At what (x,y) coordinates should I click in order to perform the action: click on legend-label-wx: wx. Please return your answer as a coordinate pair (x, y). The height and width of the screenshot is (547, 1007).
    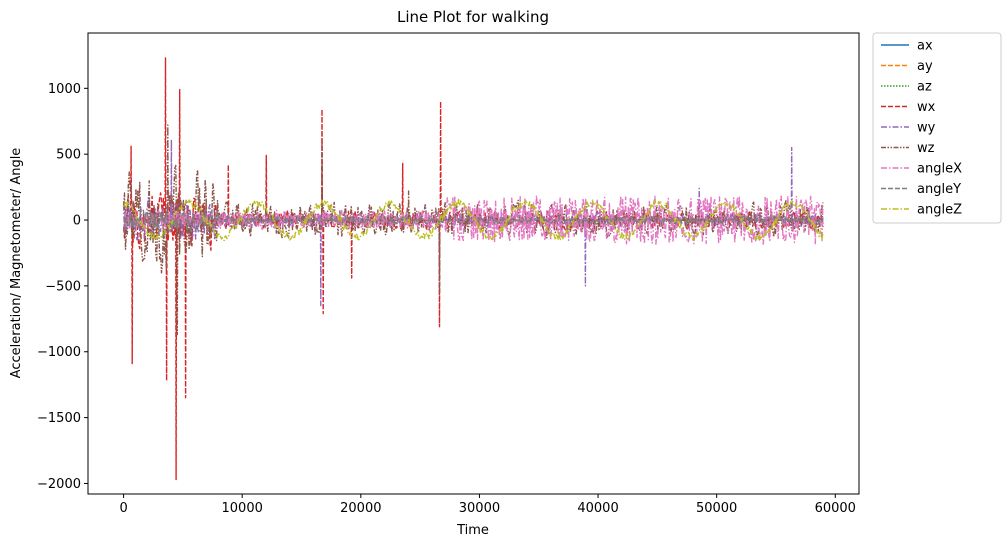
    Looking at the image, I should click on (926, 107).